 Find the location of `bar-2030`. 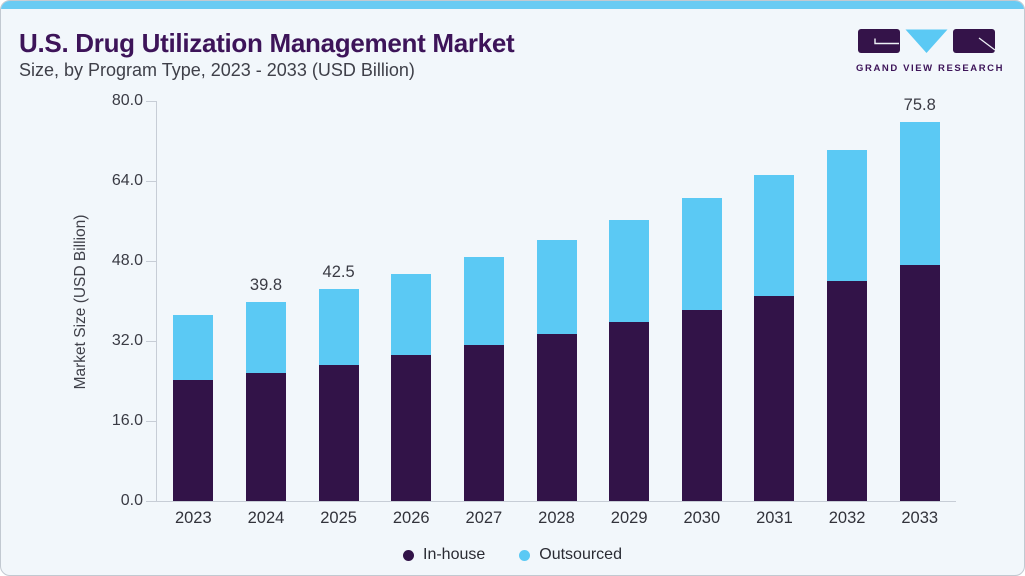

bar-2030 is located at coordinates (701, 349).